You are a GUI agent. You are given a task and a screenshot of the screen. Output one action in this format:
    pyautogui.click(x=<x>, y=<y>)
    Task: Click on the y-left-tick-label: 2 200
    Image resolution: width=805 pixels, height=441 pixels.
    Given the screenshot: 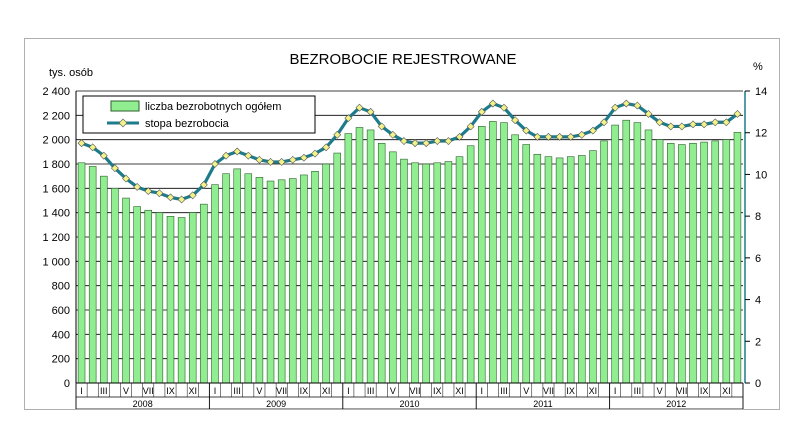 What is the action you would take?
    pyautogui.click(x=56, y=116)
    